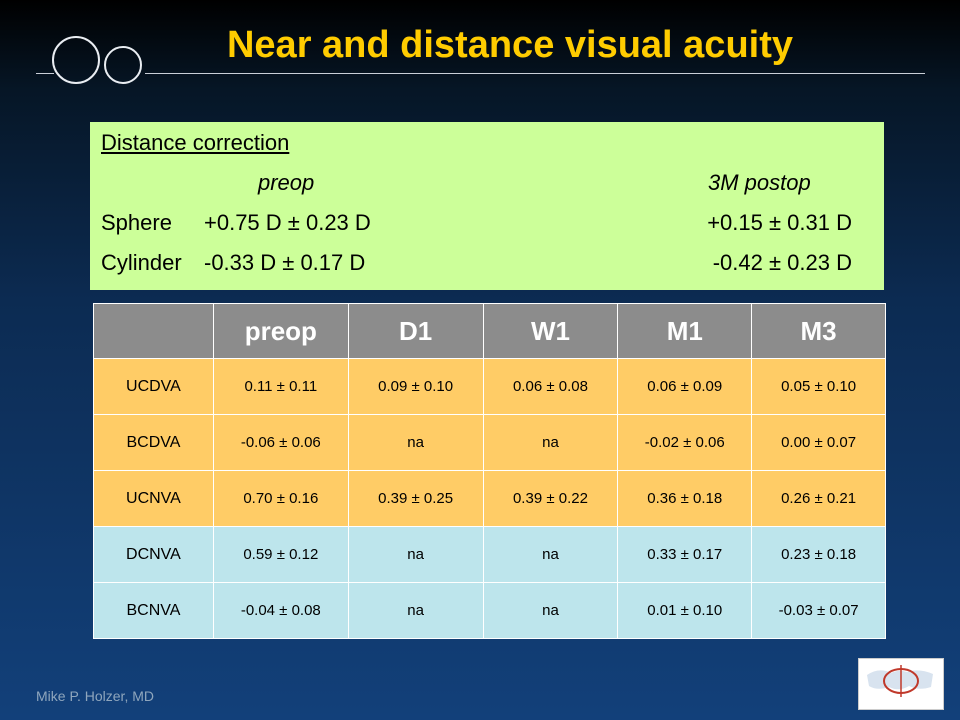  Describe the element at coordinates (285, 262) in the screenshot. I see `cylinder-preop: -0.33 D ± 0.17 D` at that location.